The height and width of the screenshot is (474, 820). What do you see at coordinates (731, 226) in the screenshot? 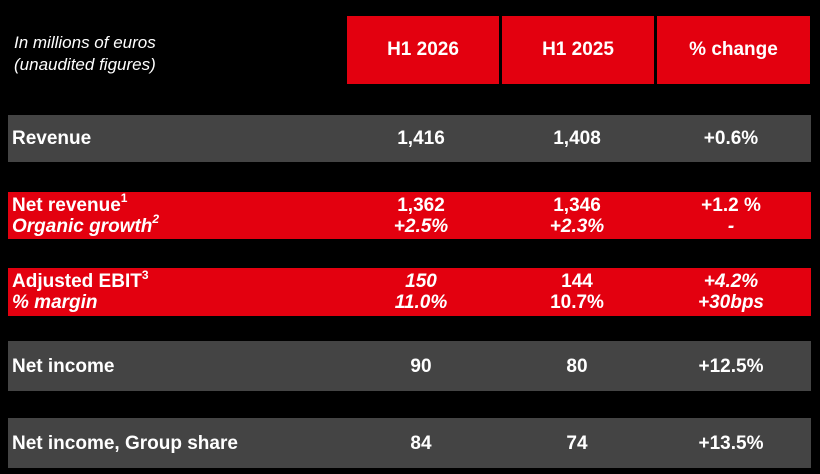
I see `value-sub: -` at bounding box center [731, 226].